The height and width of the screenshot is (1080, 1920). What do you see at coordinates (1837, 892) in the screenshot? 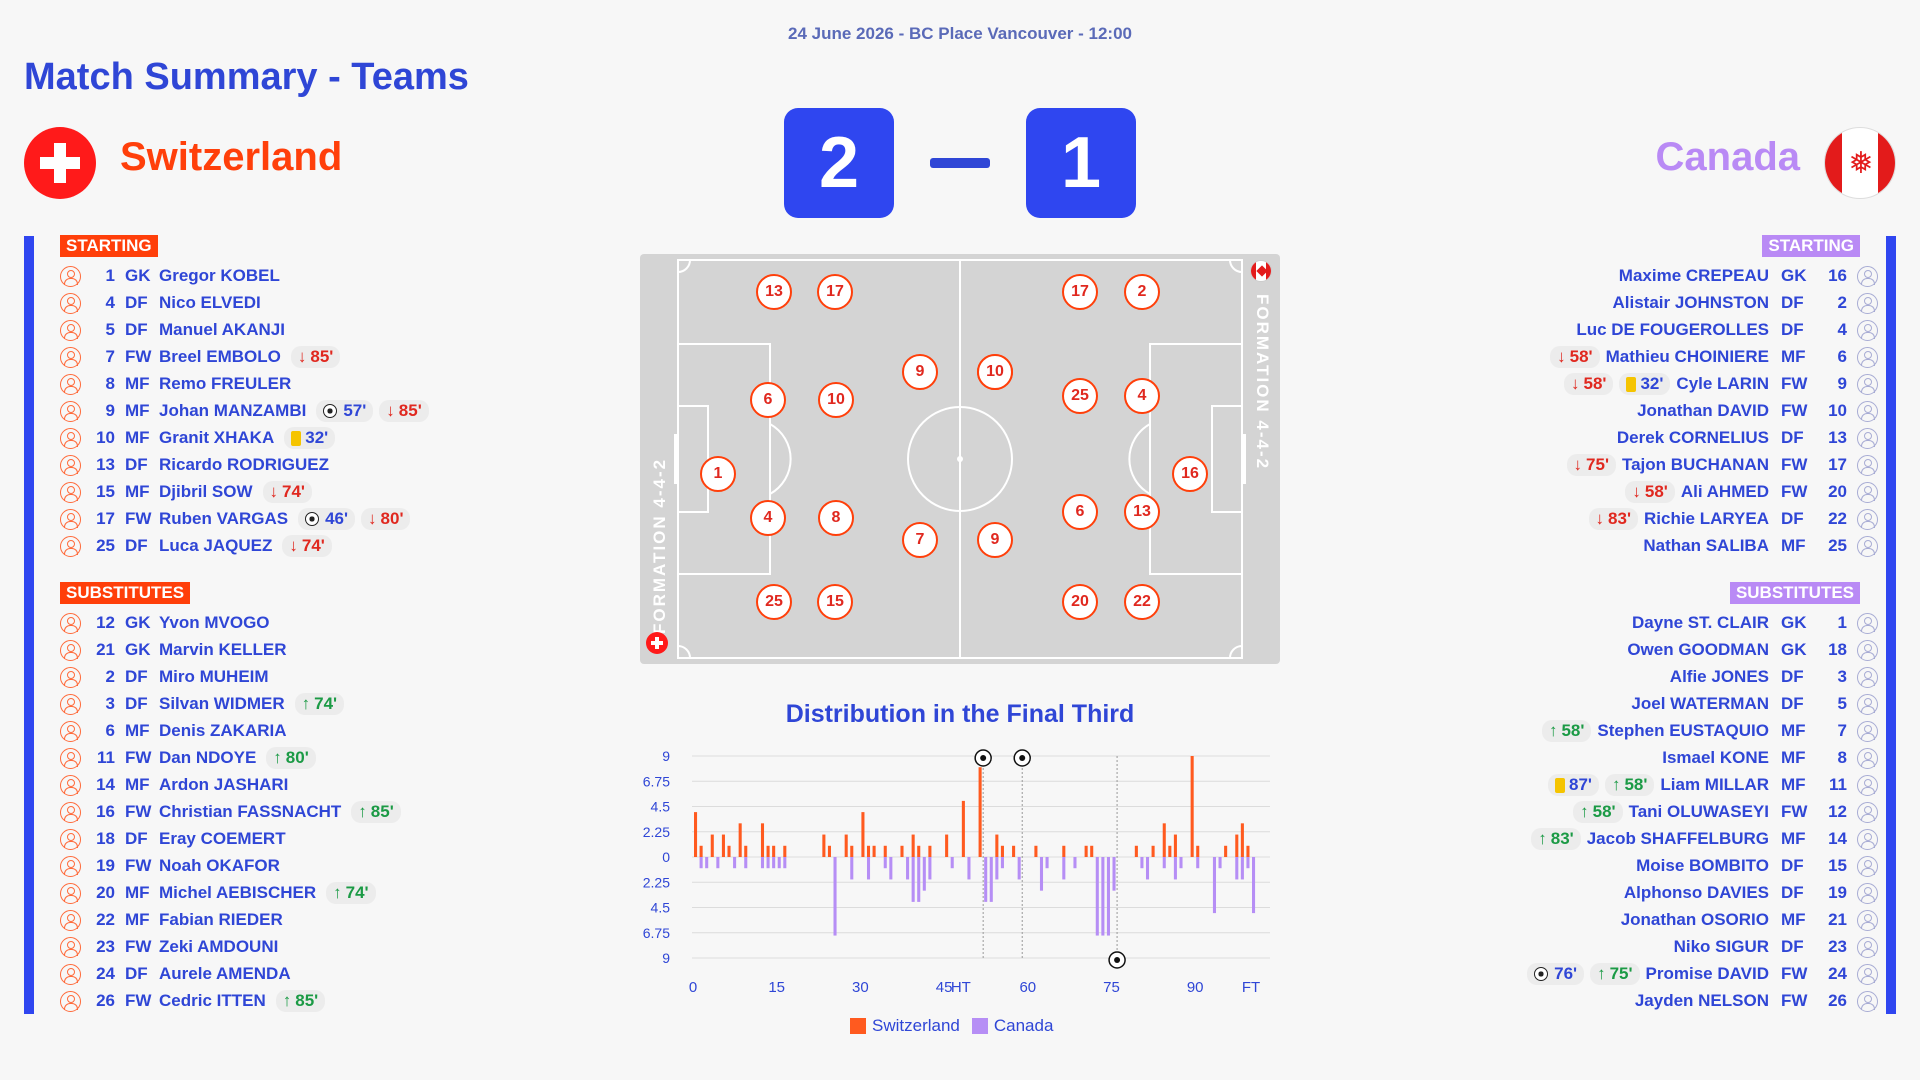
I see `player-number: 19` at bounding box center [1837, 892].